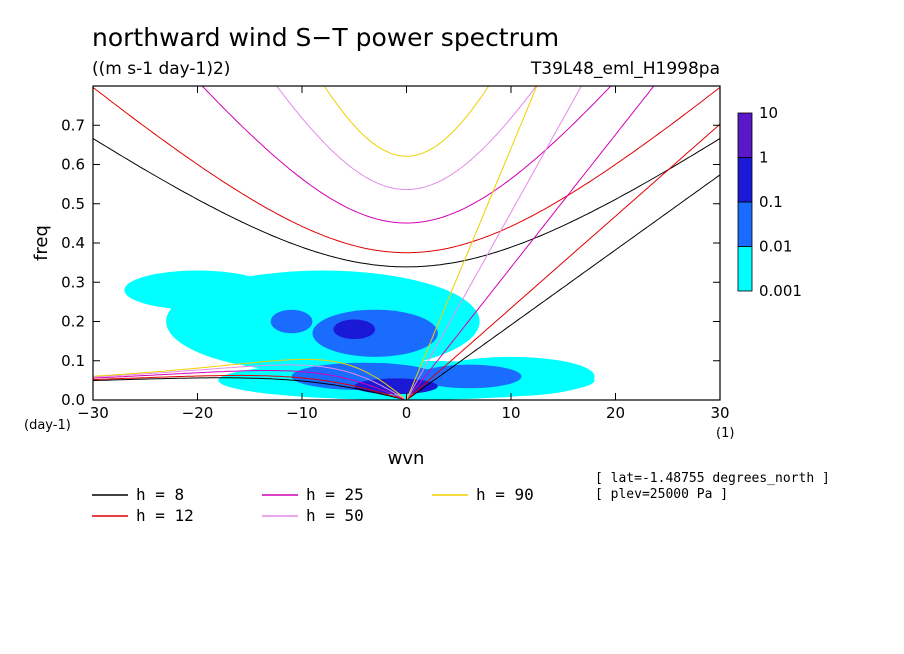  Describe the element at coordinates (719, 413) in the screenshot. I see `x-tick-label: 30` at that location.